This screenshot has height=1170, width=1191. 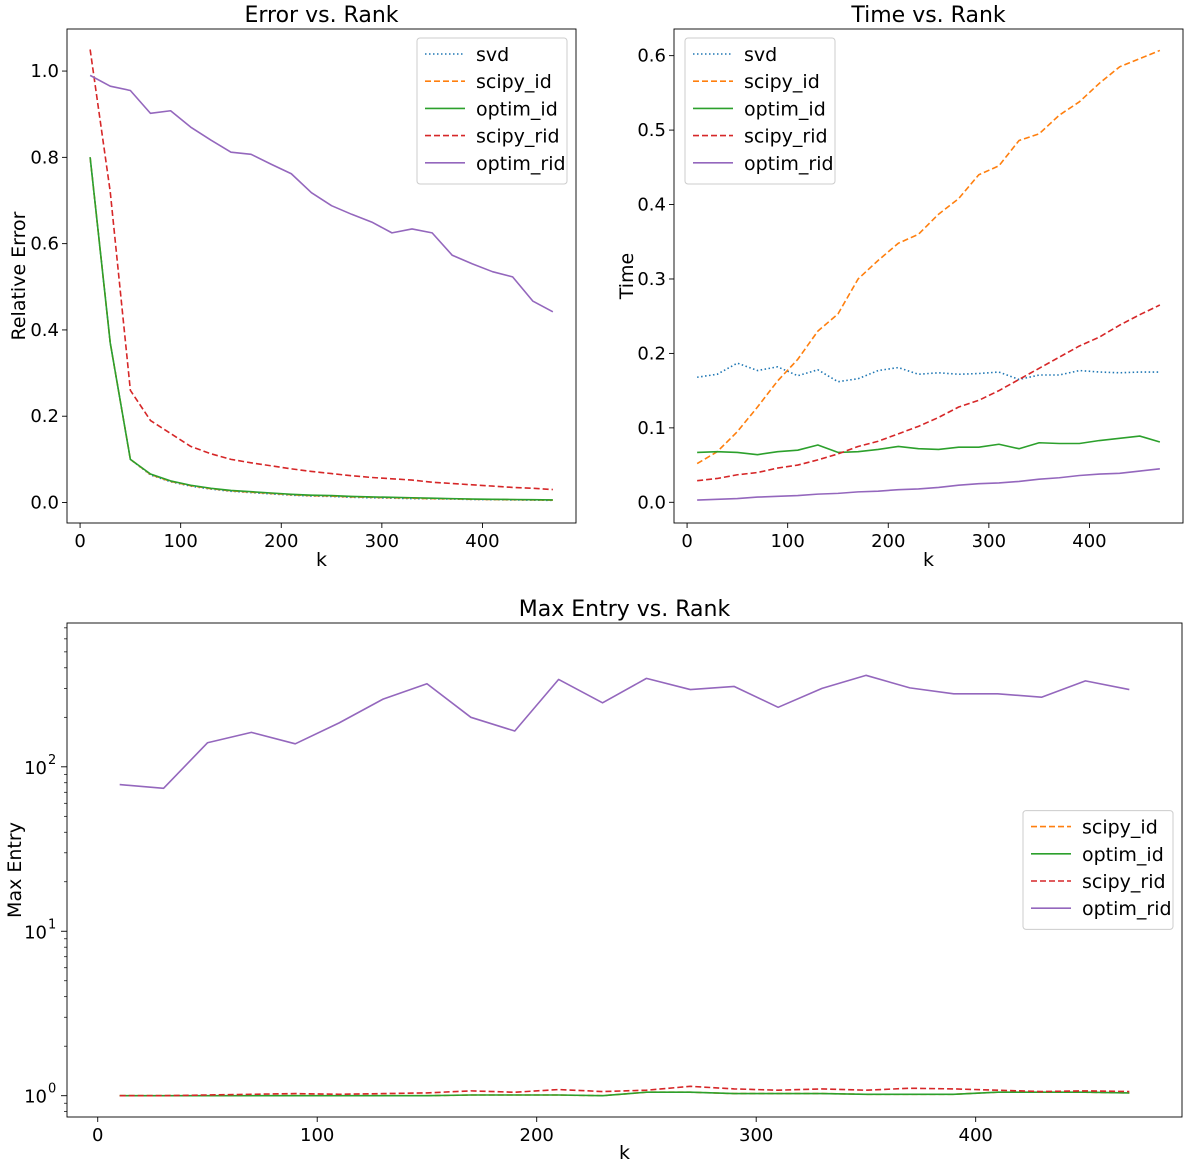 What do you see at coordinates (627, 277) in the screenshot?
I see `y-axis-label: Time` at bounding box center [627, 277].